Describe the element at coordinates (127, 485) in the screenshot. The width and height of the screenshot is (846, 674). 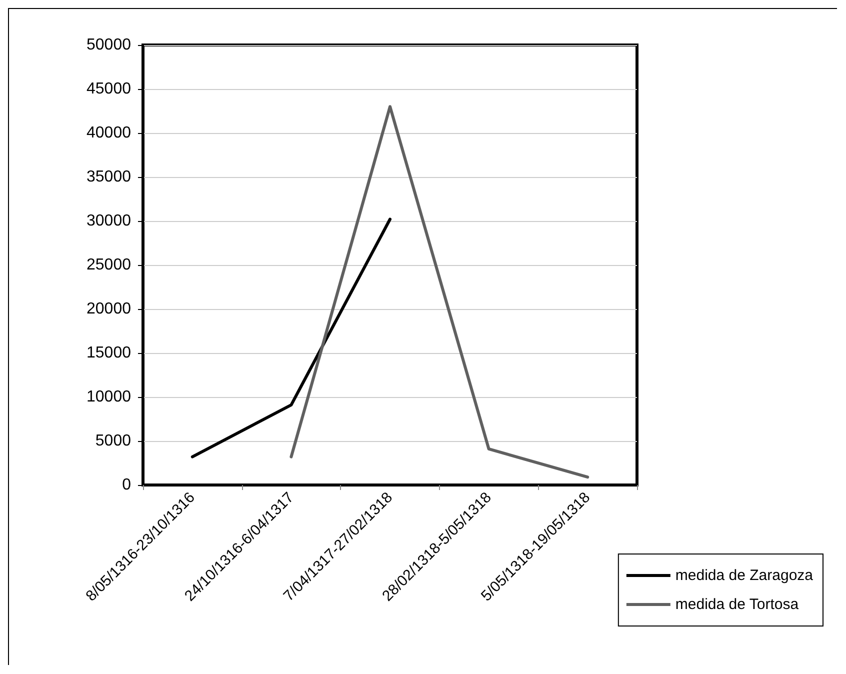
I see `y-tick-label: 0` at that location.